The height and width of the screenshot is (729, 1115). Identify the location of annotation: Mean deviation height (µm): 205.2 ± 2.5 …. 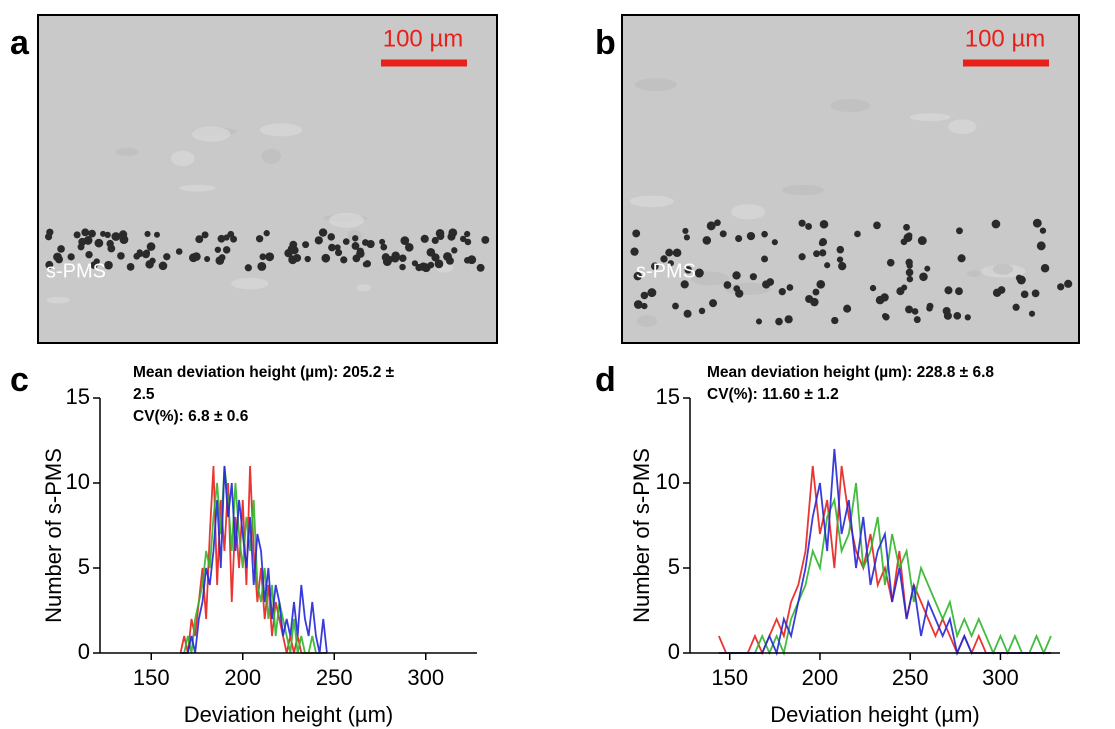
(273, 395).